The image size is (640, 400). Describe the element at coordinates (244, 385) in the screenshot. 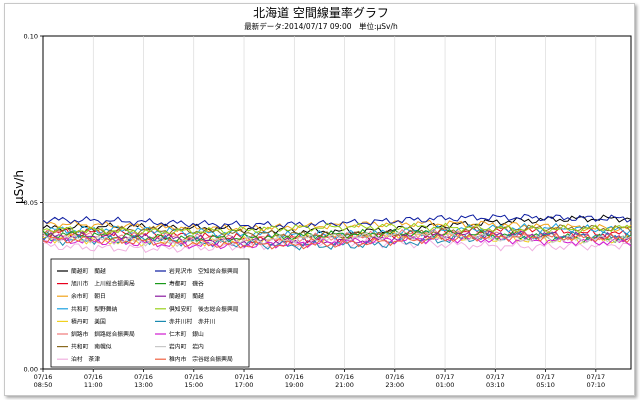

I see `x-tick-label-time: 17:00` at that location.